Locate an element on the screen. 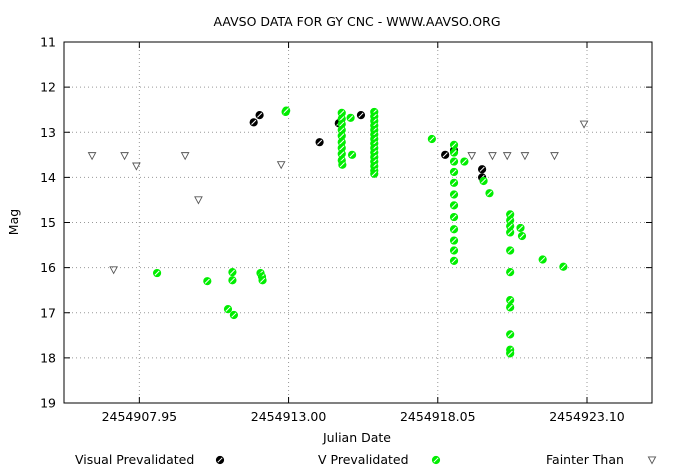 This screenshot has height=473, width=675. x-tick-label: 2454913.00 is located at coordinates (289, 416).